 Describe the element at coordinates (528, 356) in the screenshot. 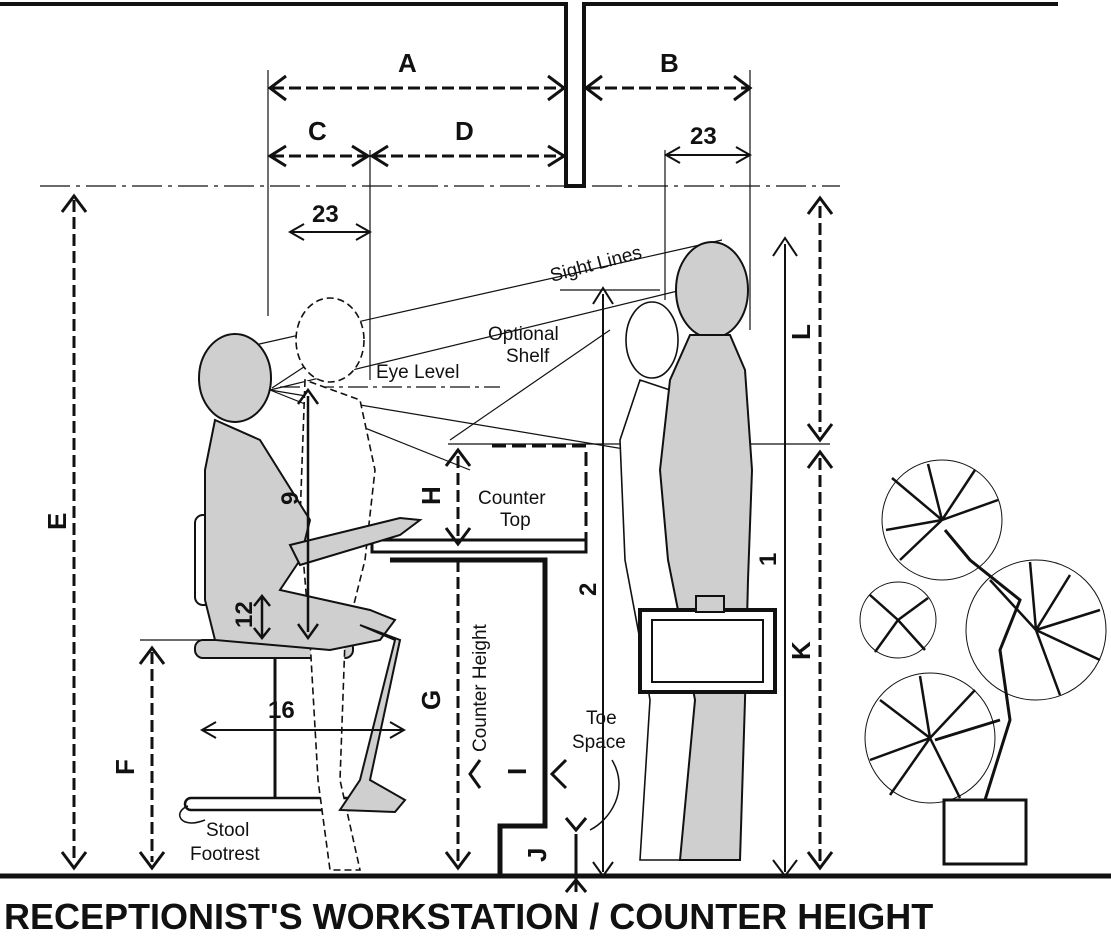

I see `optional-shelf-label-2: Shelf` at that location.